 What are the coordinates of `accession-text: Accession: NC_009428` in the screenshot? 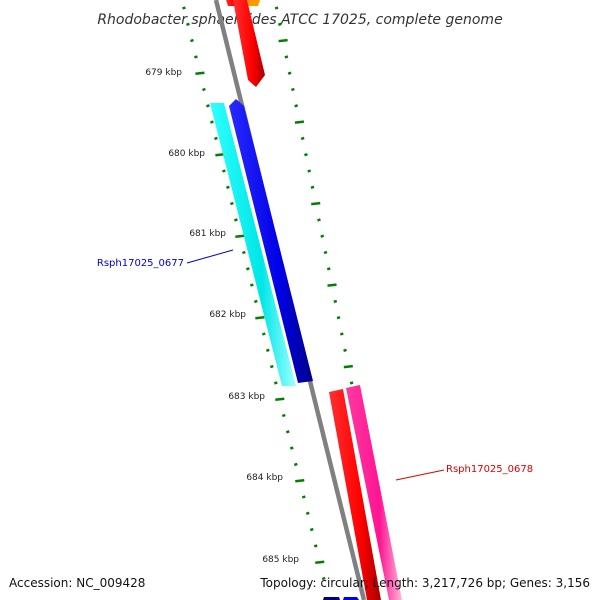 It's located at (77, 583).